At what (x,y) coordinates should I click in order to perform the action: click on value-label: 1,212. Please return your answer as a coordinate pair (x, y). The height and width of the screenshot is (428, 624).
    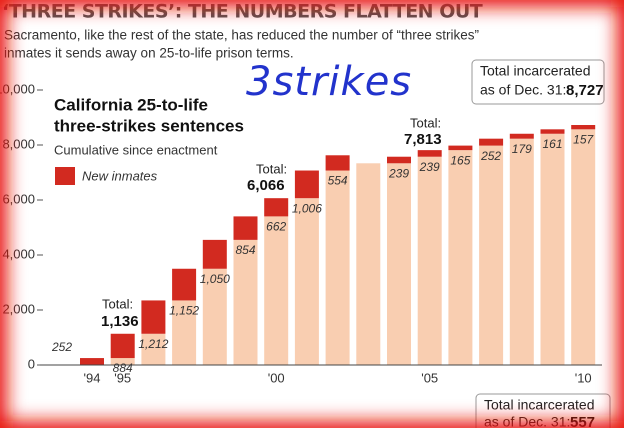
    Looking at the image, I should click on (153, 344).